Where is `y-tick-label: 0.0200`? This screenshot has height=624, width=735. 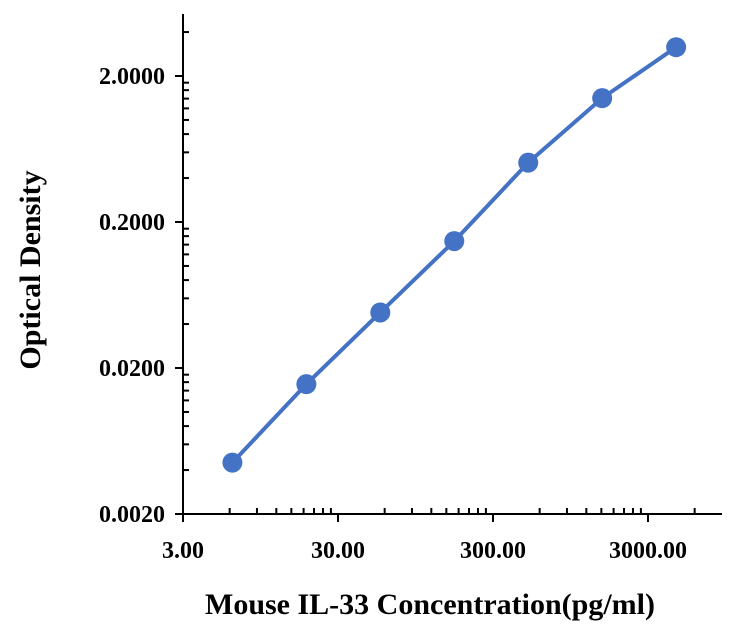
y-tick-label: 0.0200 is located at coordinates (132, 369).